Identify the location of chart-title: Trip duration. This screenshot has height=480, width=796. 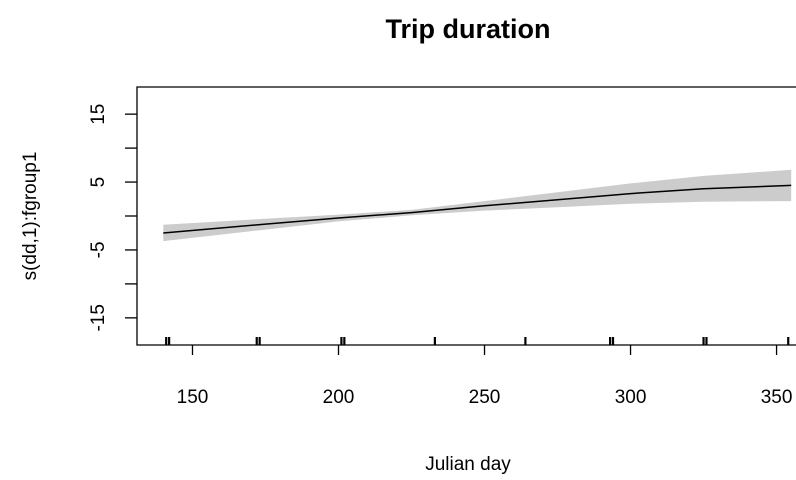
(468, 29).